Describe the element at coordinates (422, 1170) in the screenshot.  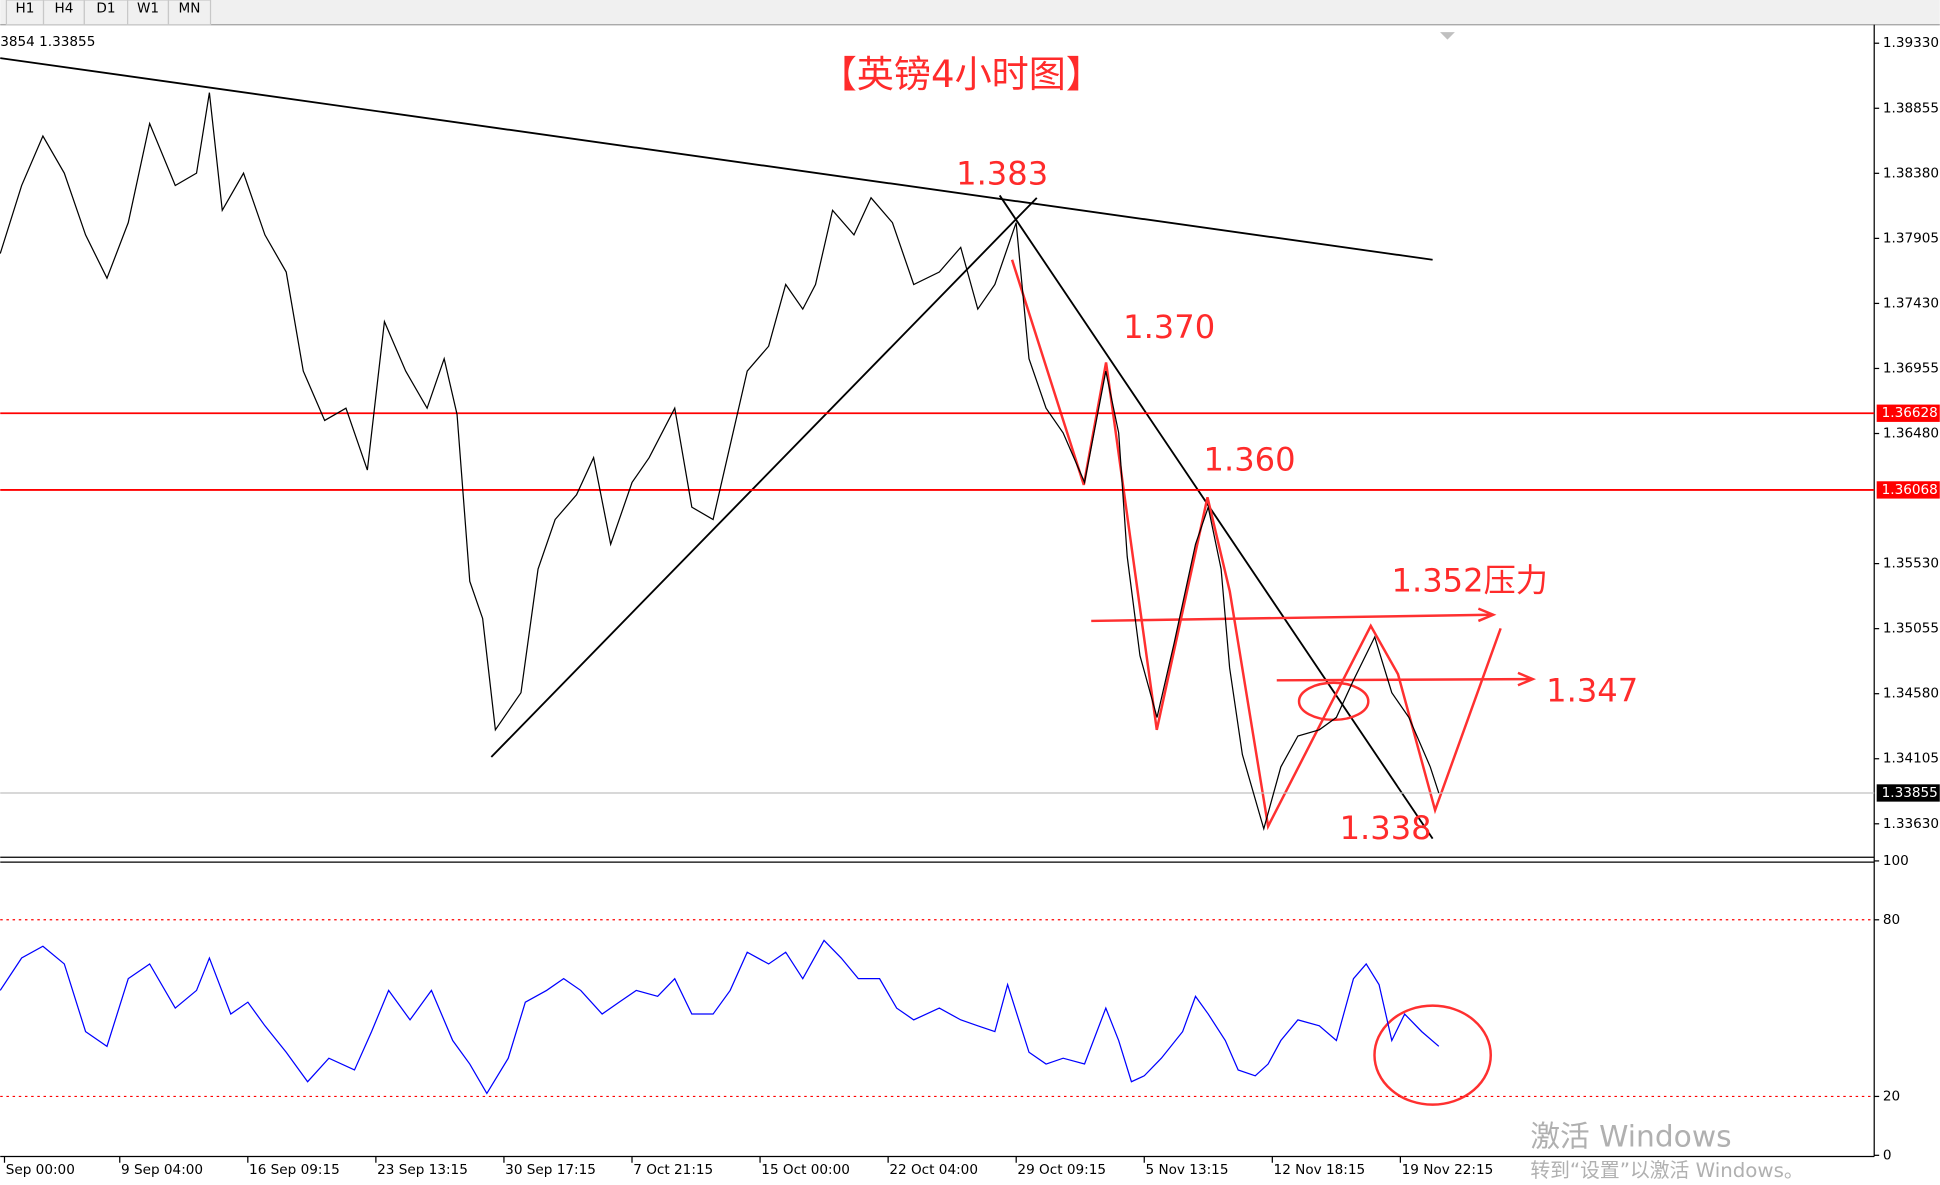
I see `x-tick-label: 23 Sep 13:15` at that location.